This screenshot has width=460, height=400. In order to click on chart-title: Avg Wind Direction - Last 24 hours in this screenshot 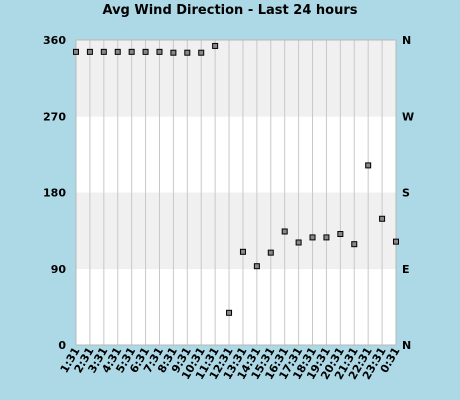, I will do `click(229, 10)`.